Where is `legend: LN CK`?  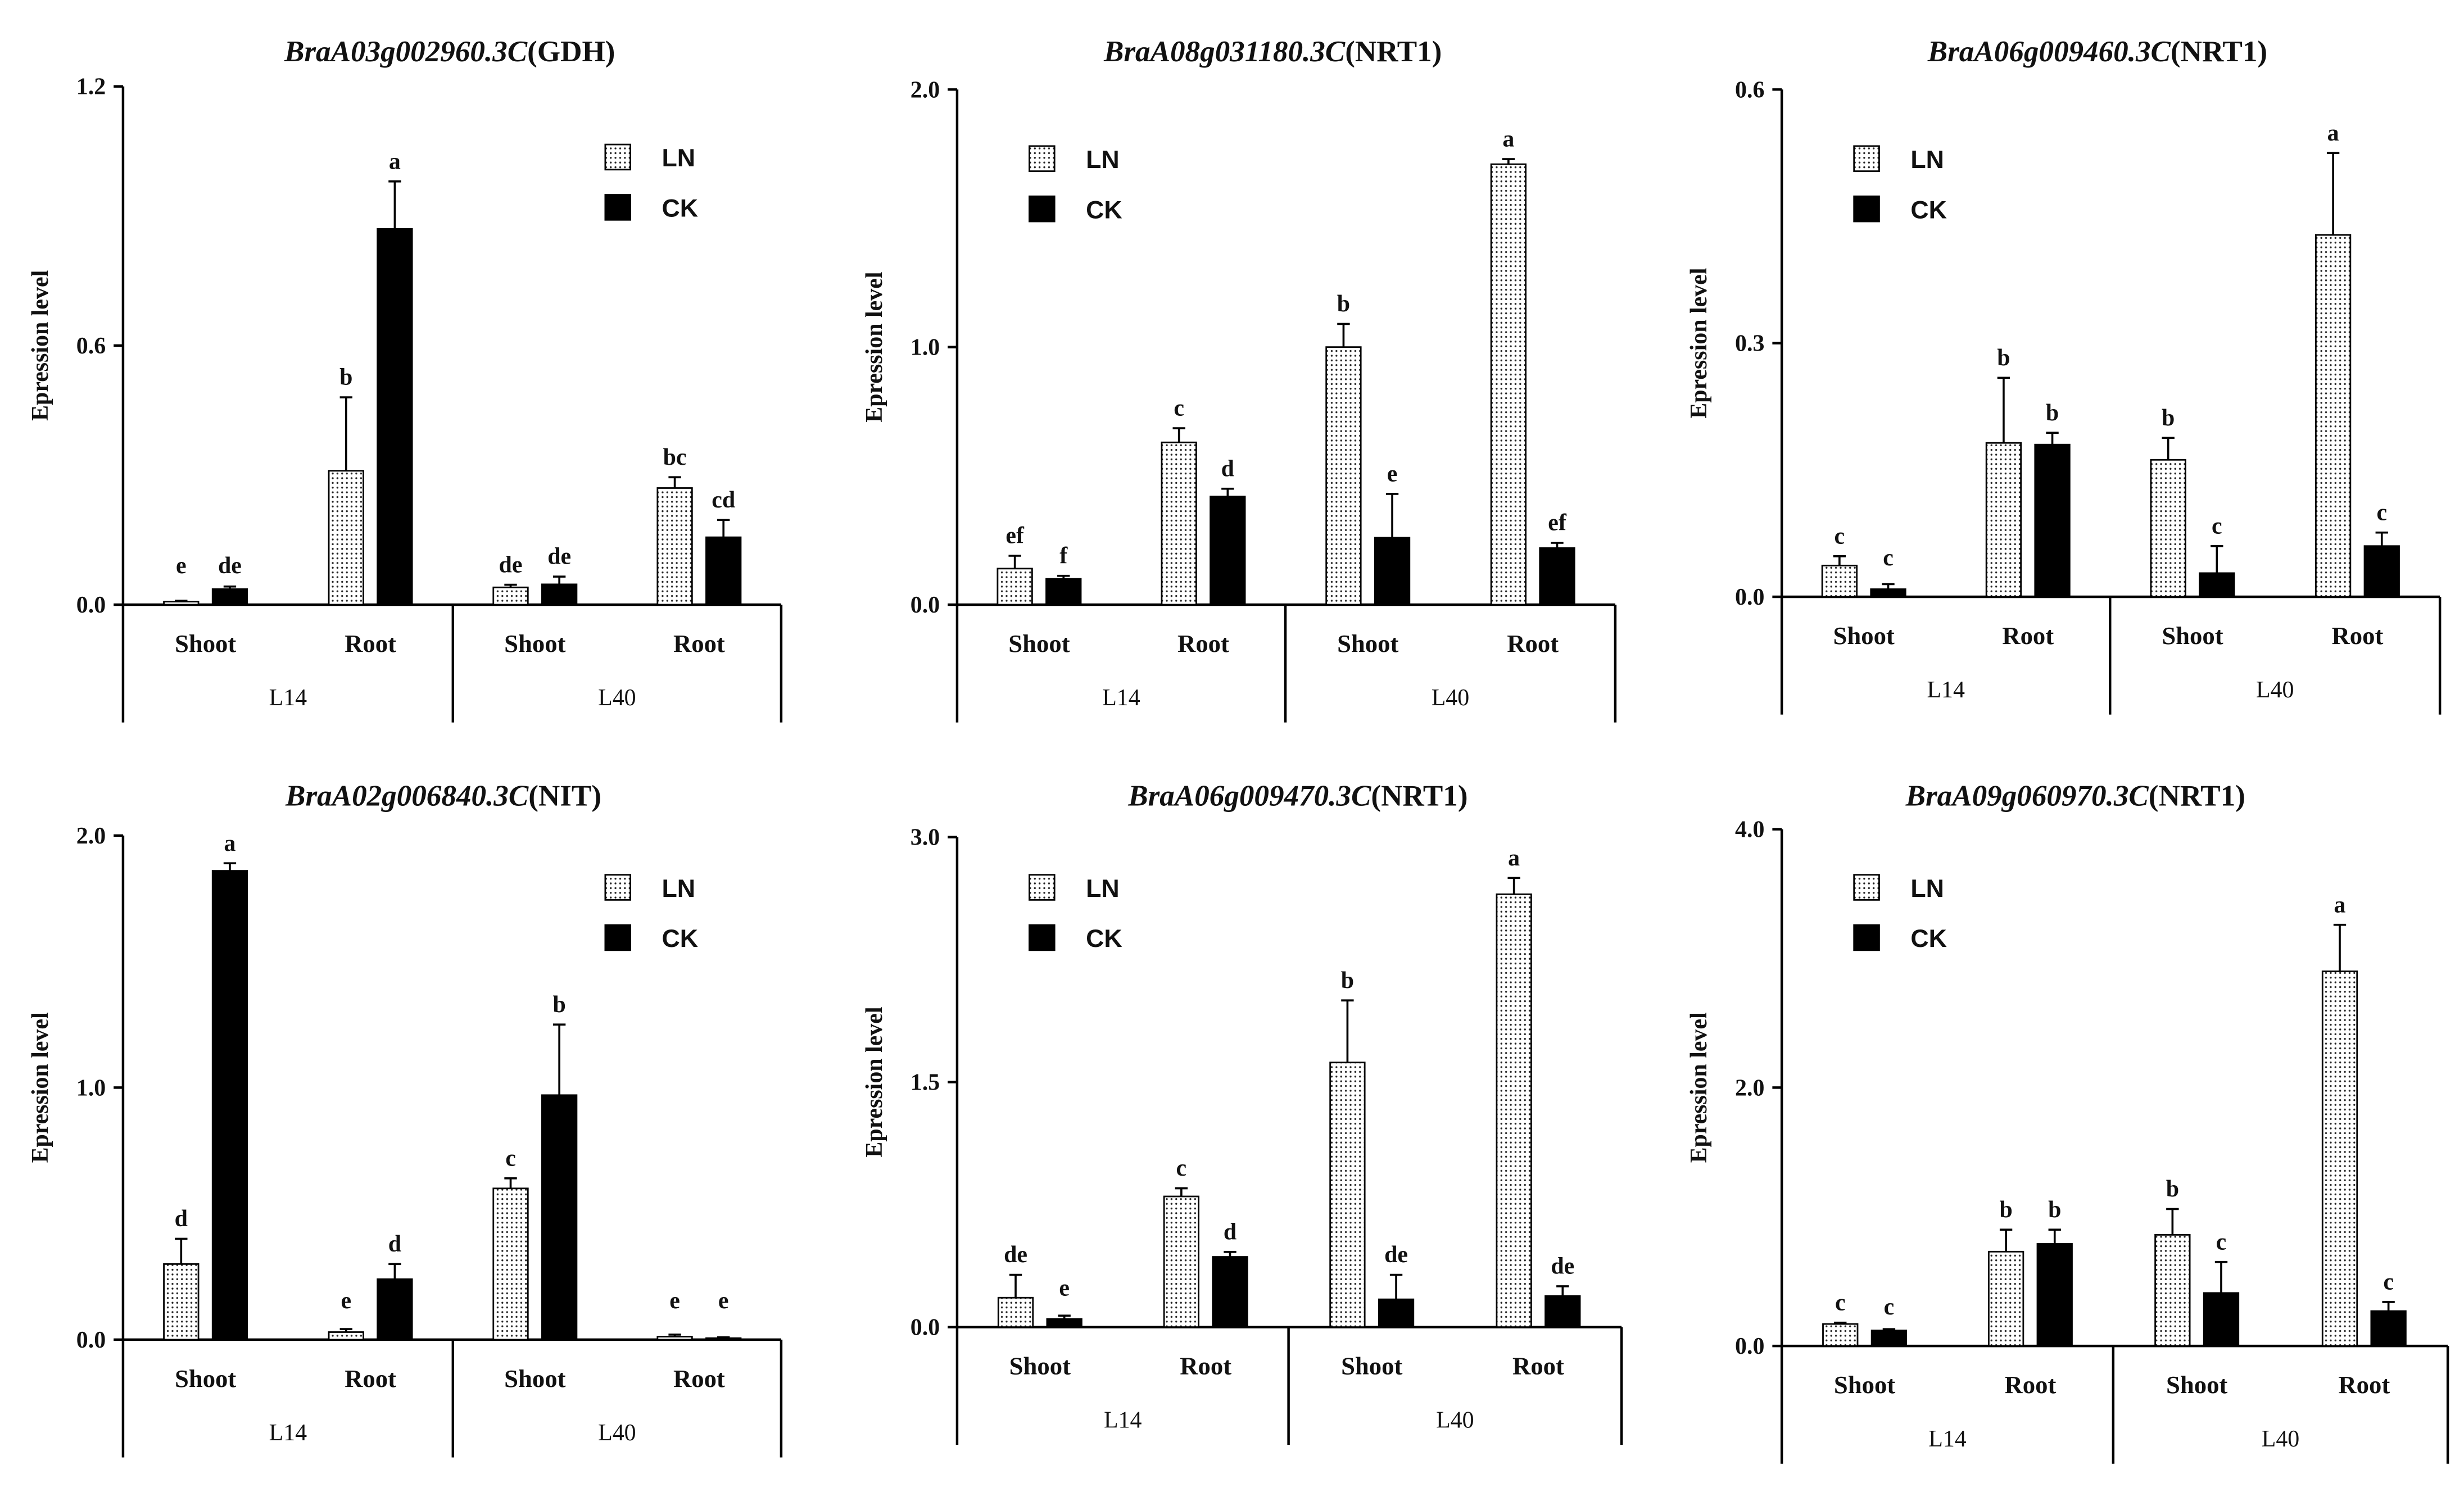 legend: LN CK is located at coordinates (651, 183).